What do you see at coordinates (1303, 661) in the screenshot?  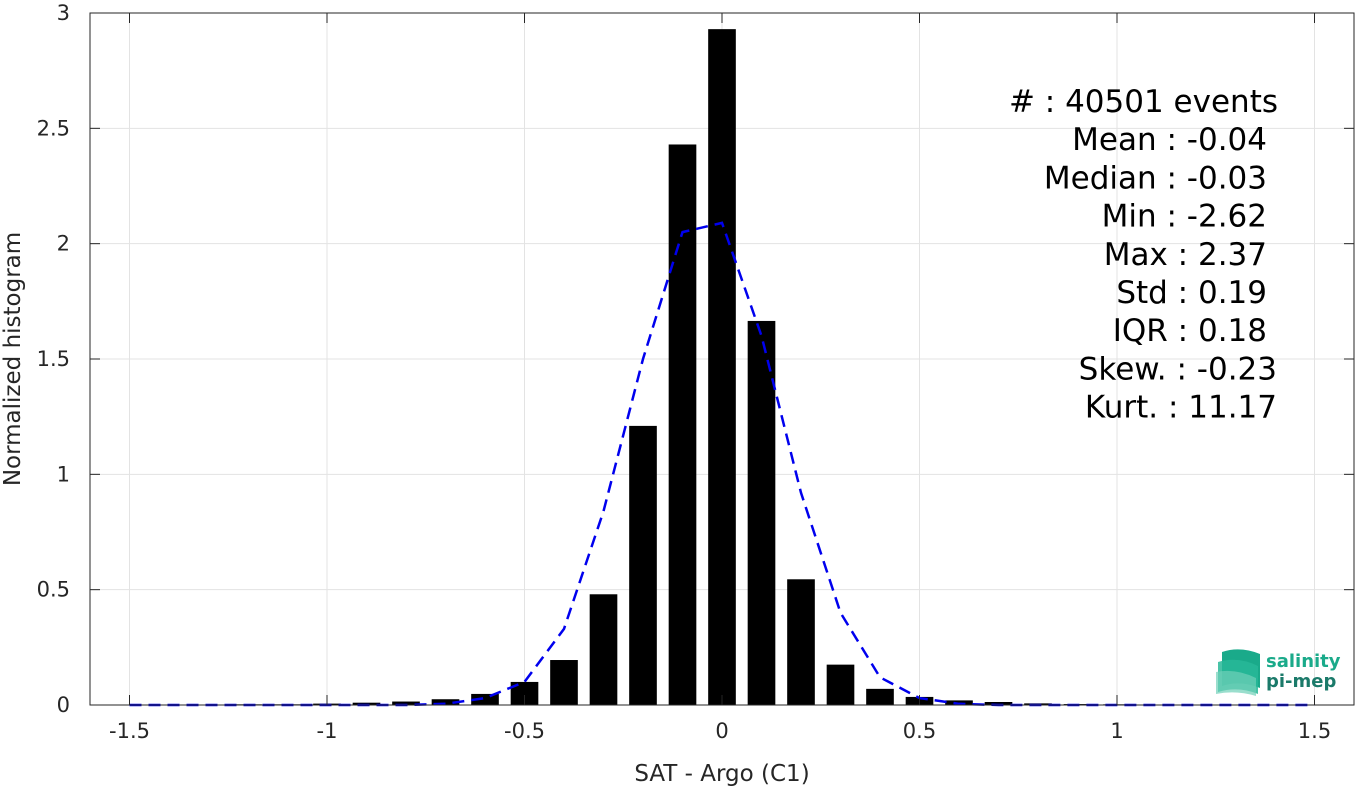 I see `logo-line-1: salinity` at bounding box center [1303, 661].